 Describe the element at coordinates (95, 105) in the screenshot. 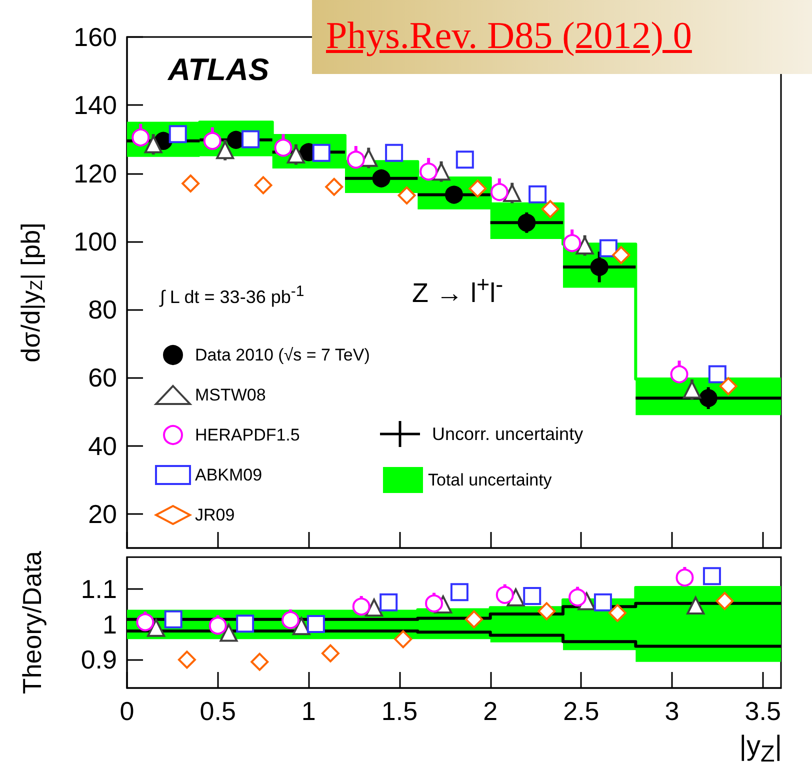

I see `y-tick-label: 140` at that location.